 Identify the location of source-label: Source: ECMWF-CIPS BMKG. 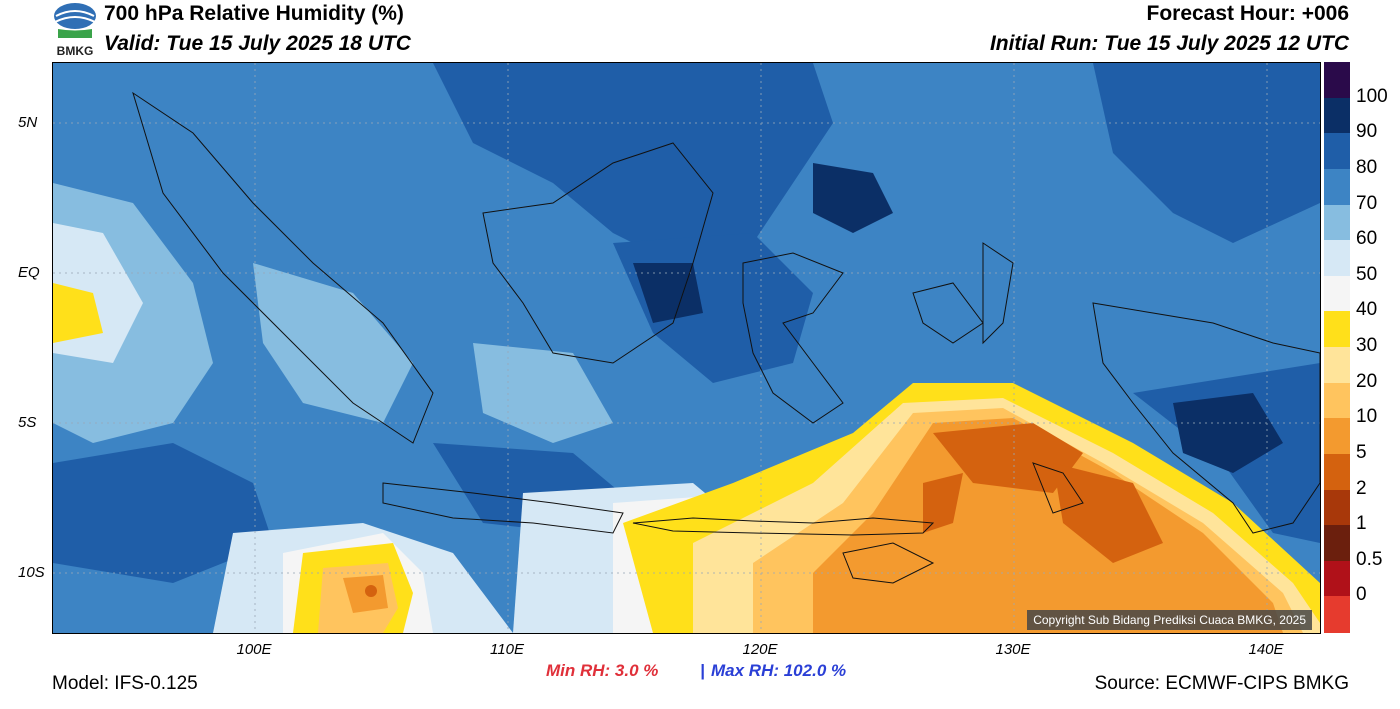
(1221, 683).